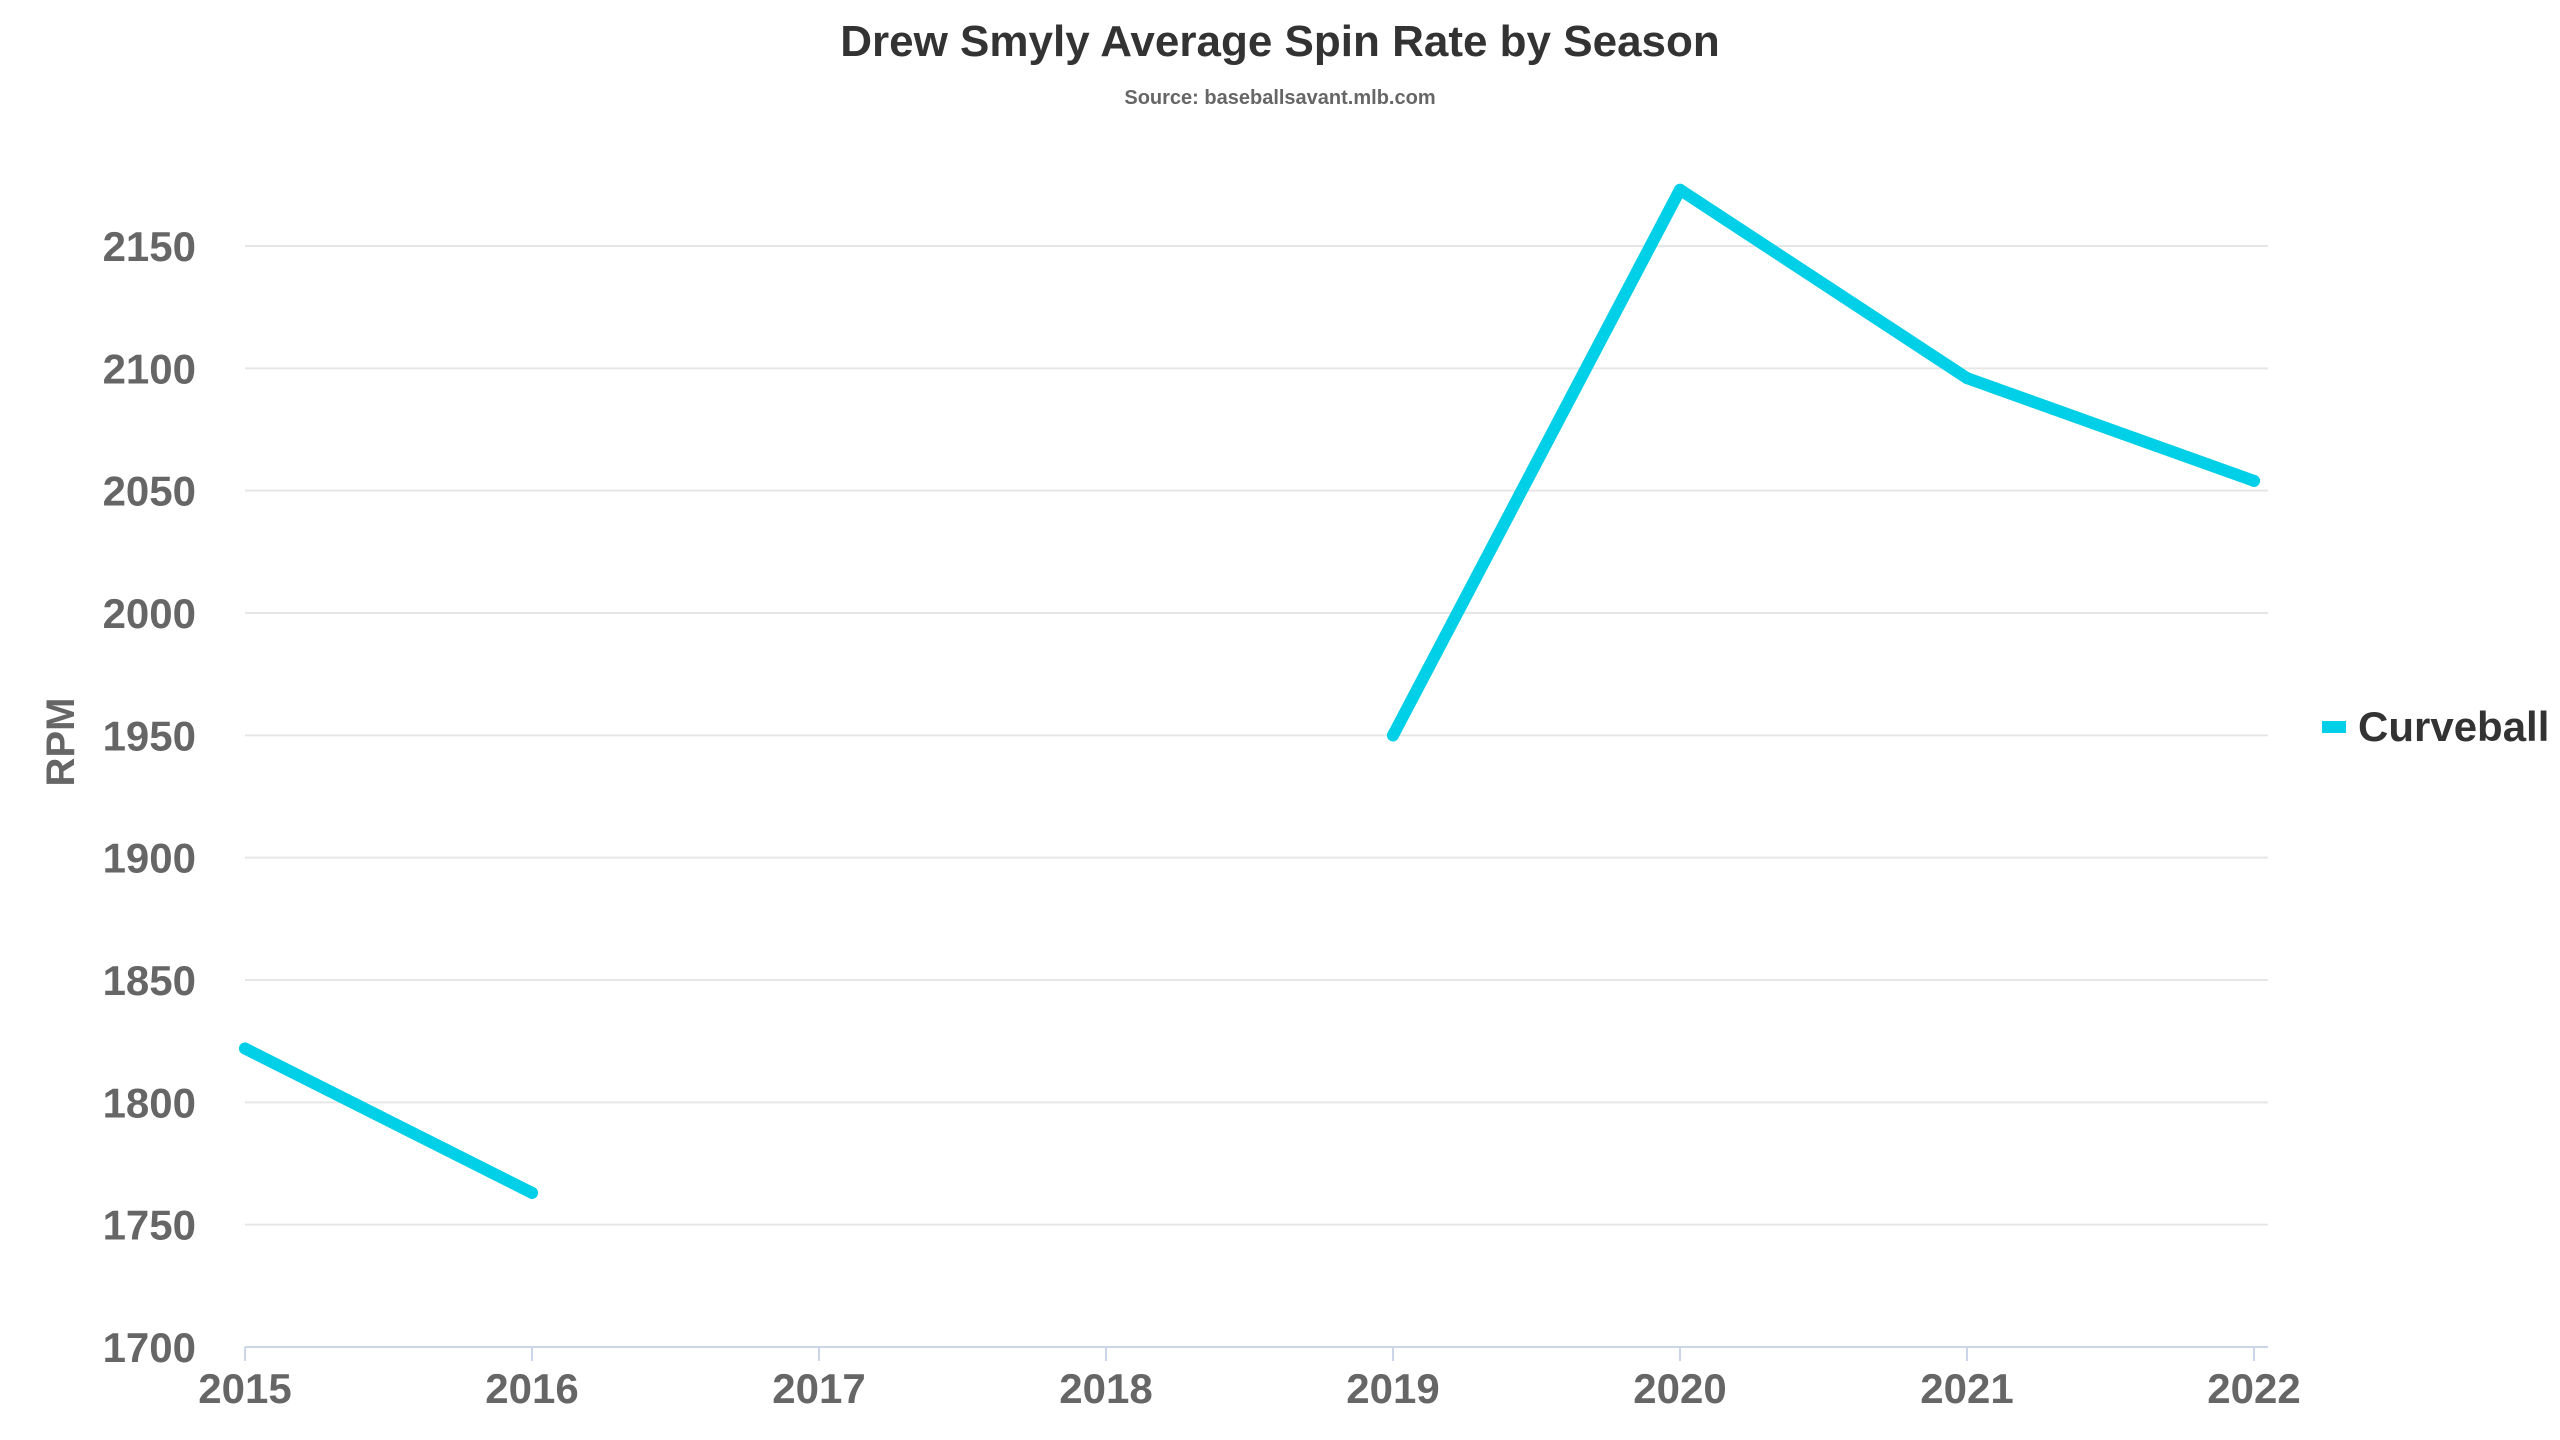  I want to click on y-tick-label: 1850, so click(149, 980).